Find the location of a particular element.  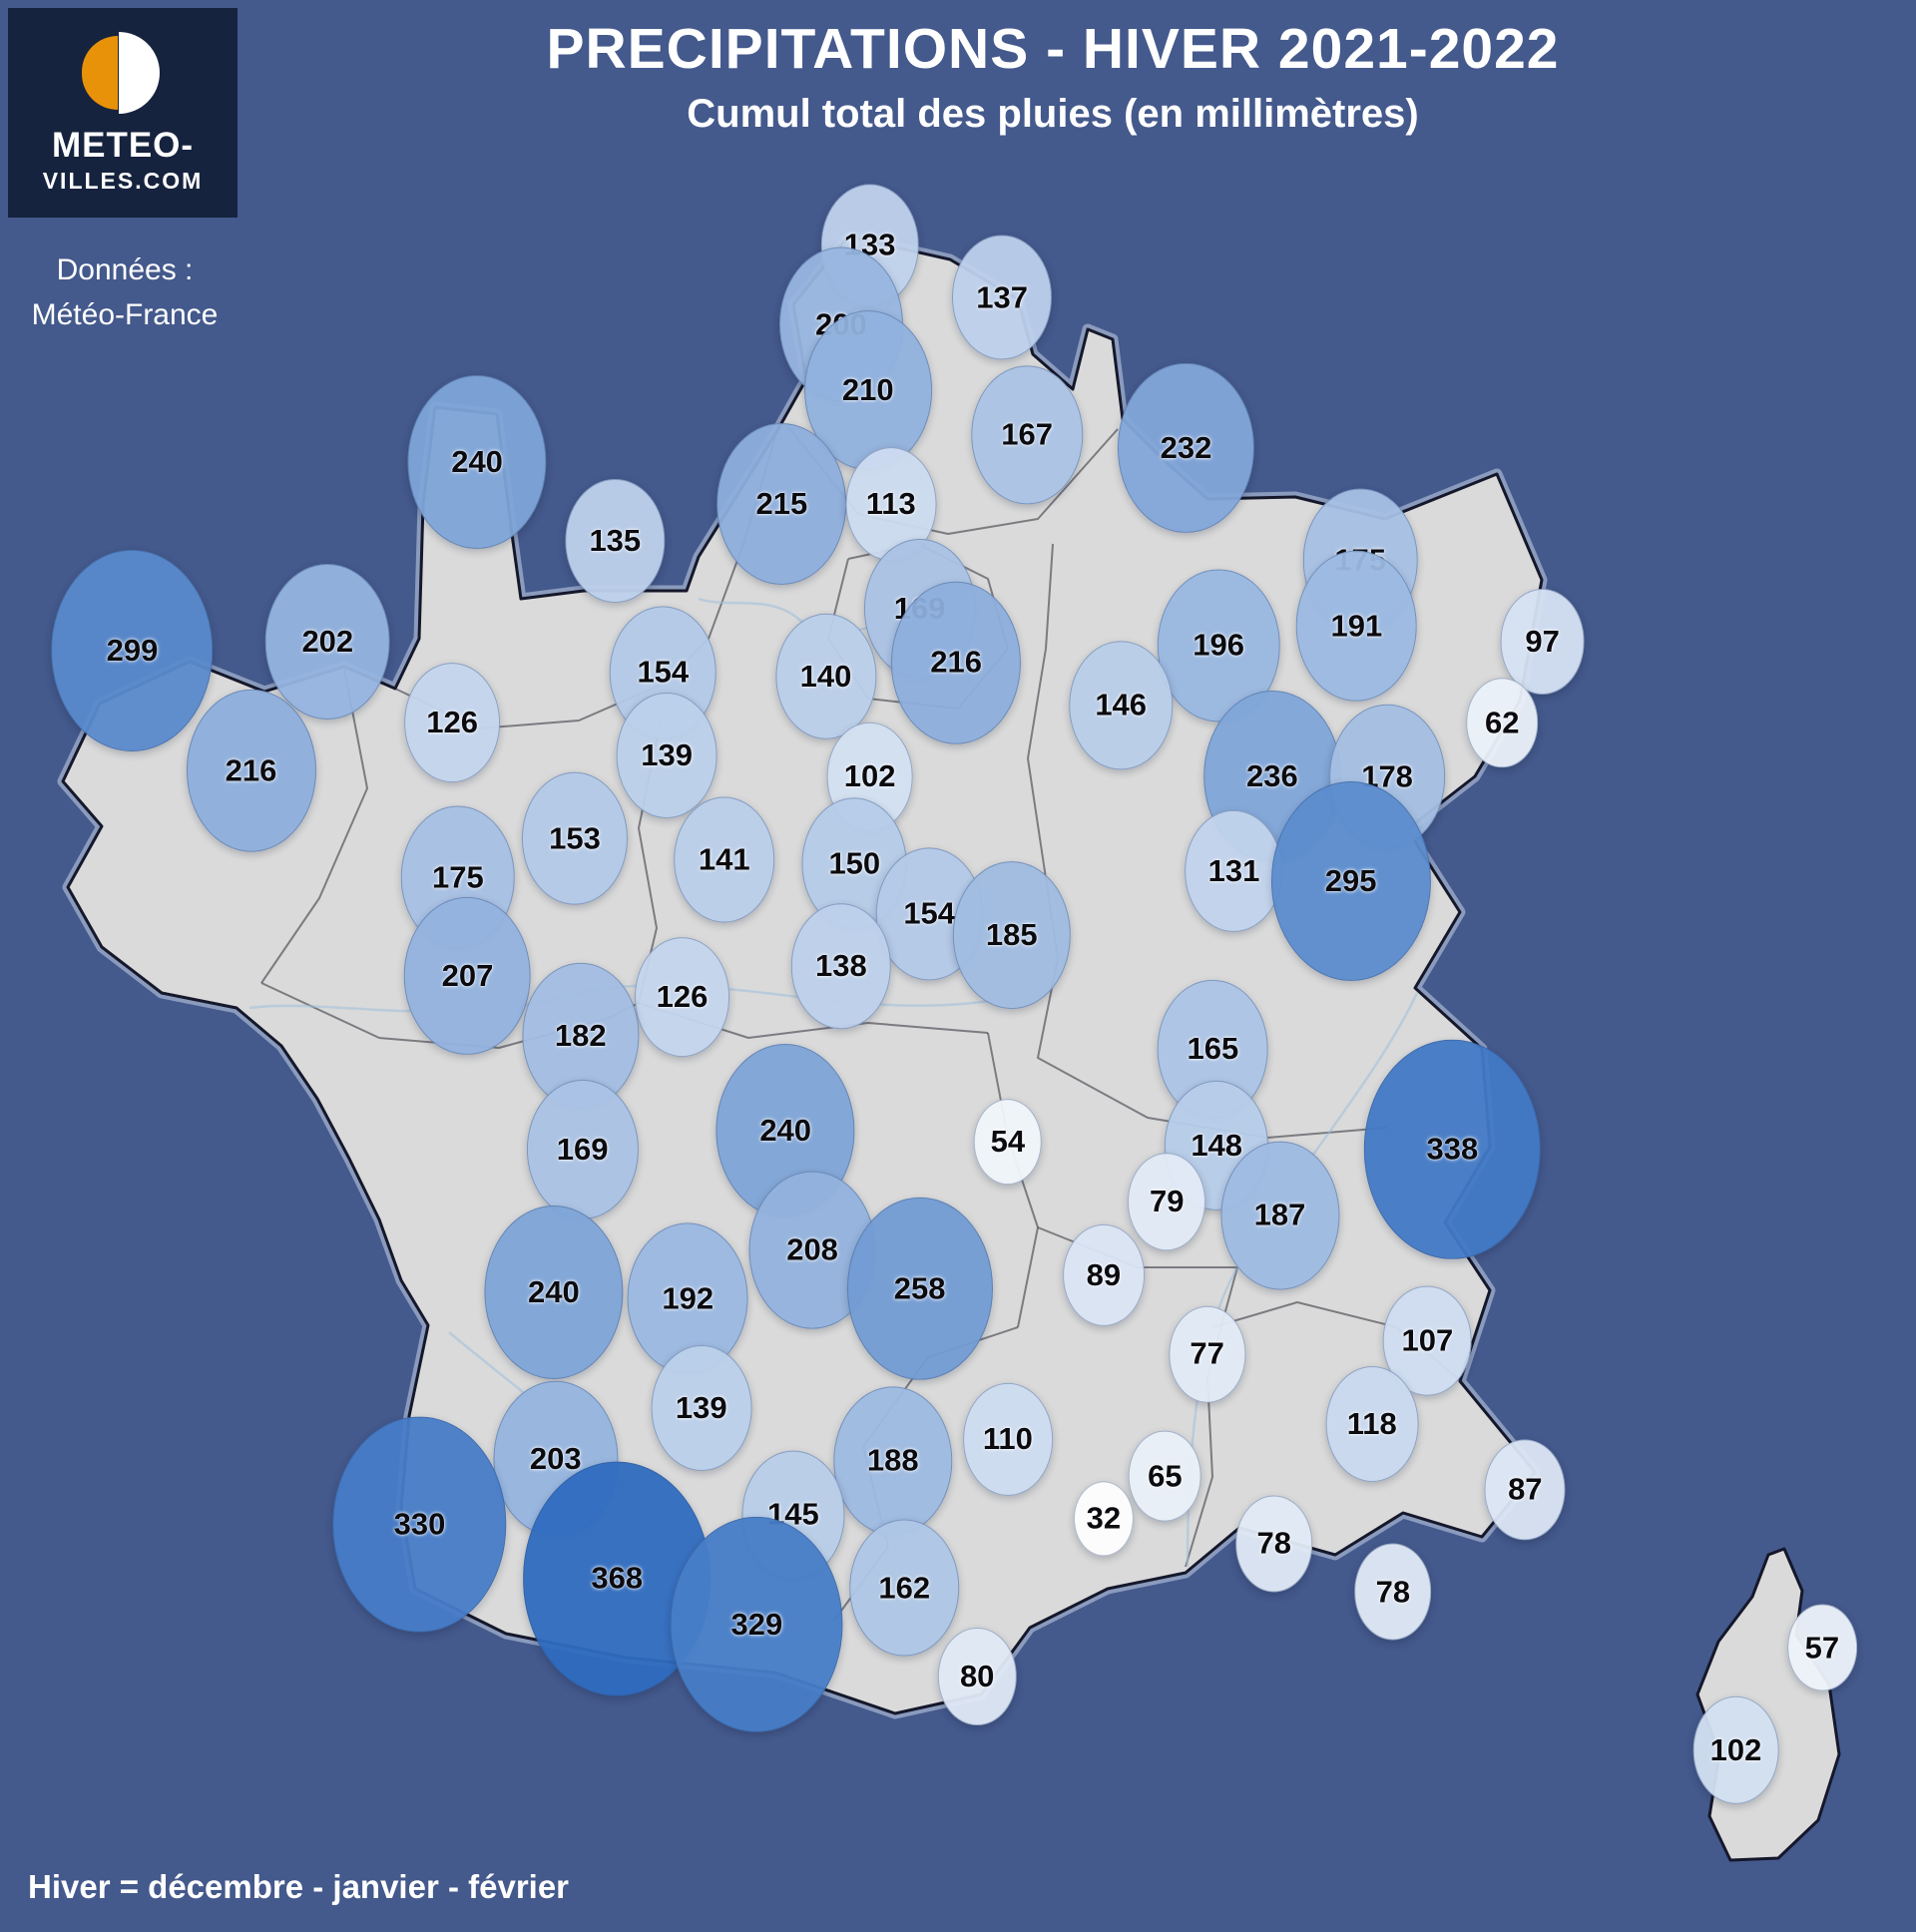

precip-bubble: 65 is located at coordinates (1165, 1476).